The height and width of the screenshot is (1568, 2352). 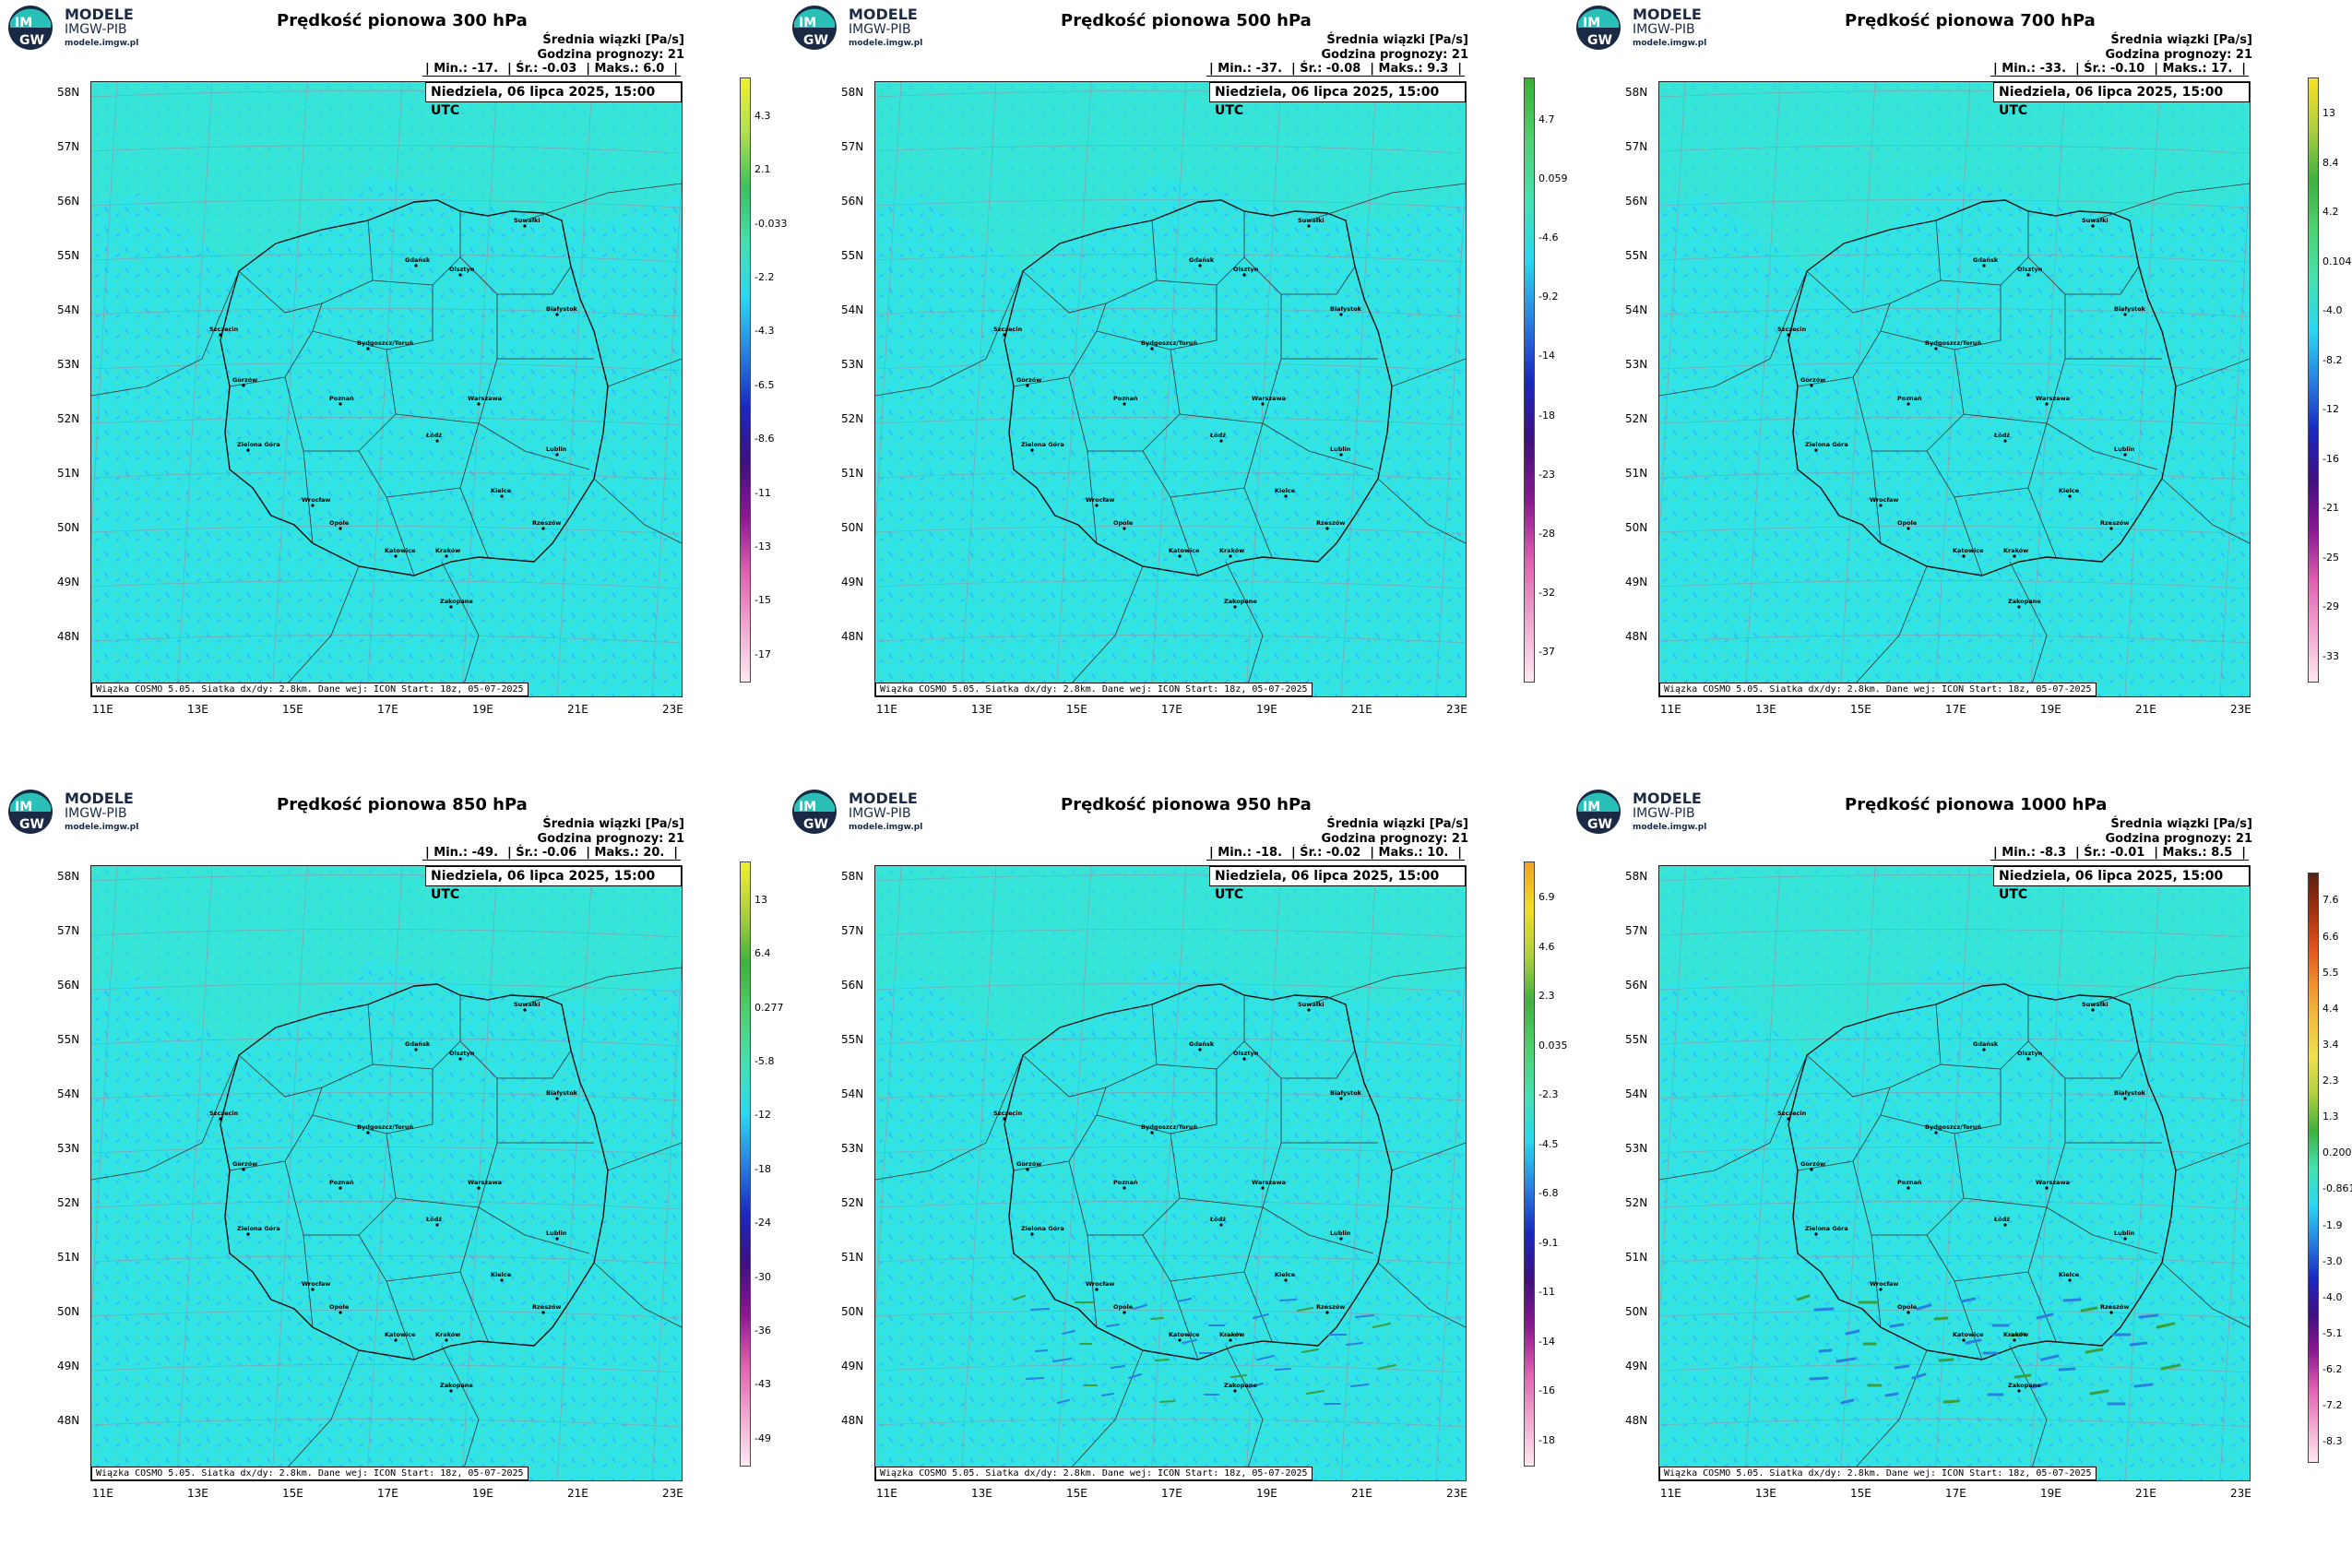 What do you see at coordinates (1409, 853) in the screenshot?
I see `stat-max: | Maks.: 10.` at bounding box center [1409, 853].